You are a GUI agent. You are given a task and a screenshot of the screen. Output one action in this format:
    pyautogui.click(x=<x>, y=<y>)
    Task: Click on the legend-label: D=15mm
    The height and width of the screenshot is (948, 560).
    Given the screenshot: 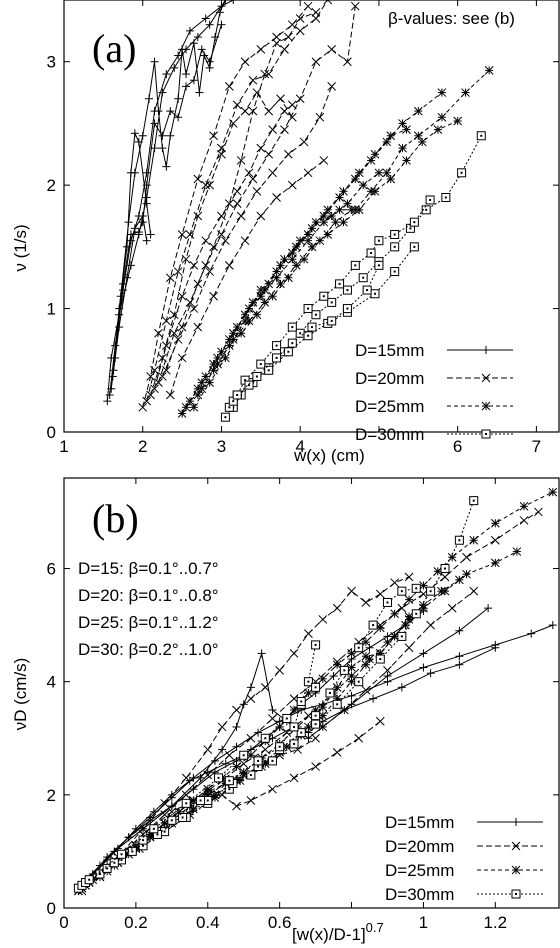 What is the action you would take?
    pyautogui.click(x=419, y=822)
    